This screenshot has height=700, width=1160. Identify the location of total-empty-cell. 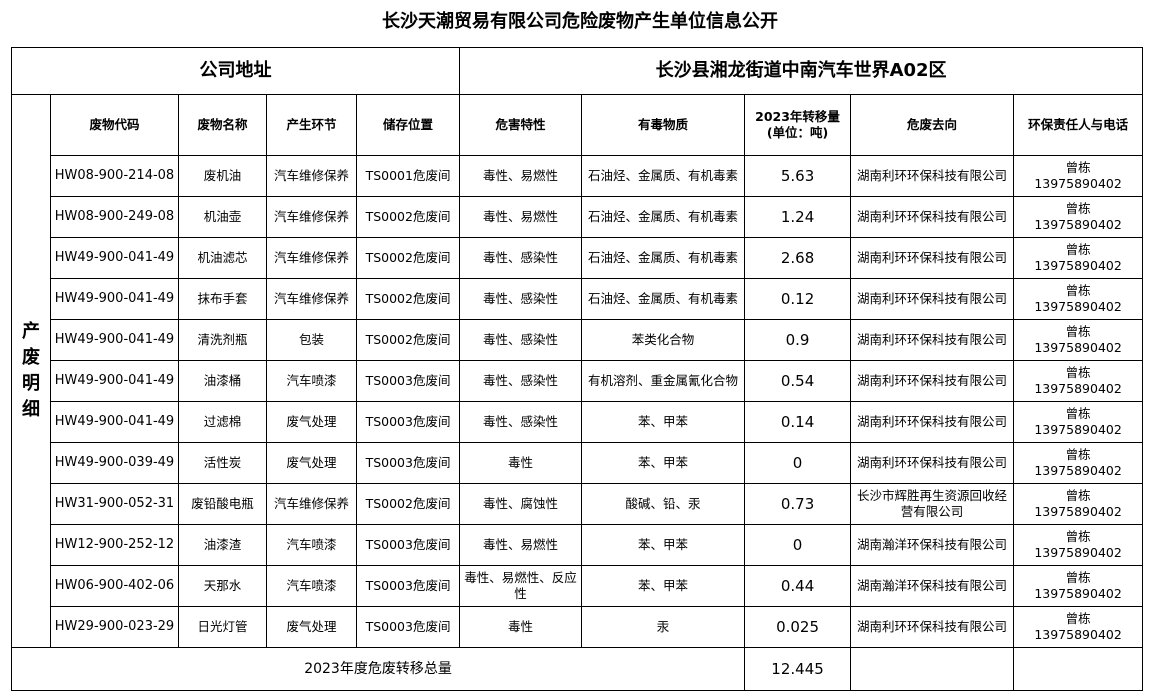
(1078, 669).